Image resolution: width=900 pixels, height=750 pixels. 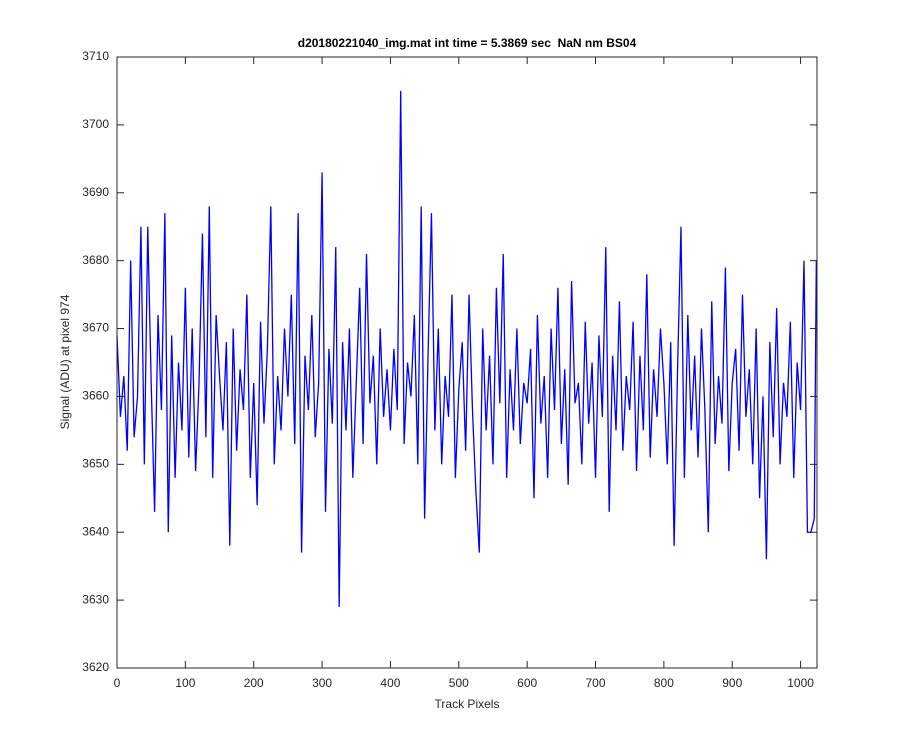 I want to click on x-tick-label: 0, so click(x=117, y=683).